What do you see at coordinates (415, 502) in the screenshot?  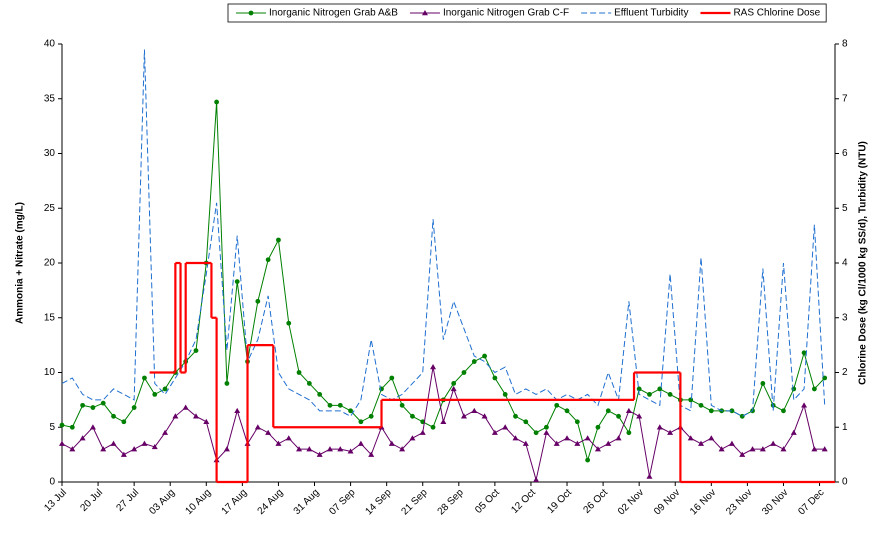 I see `x-tick-label: 21 Sep` at bounding box center [415, 502].